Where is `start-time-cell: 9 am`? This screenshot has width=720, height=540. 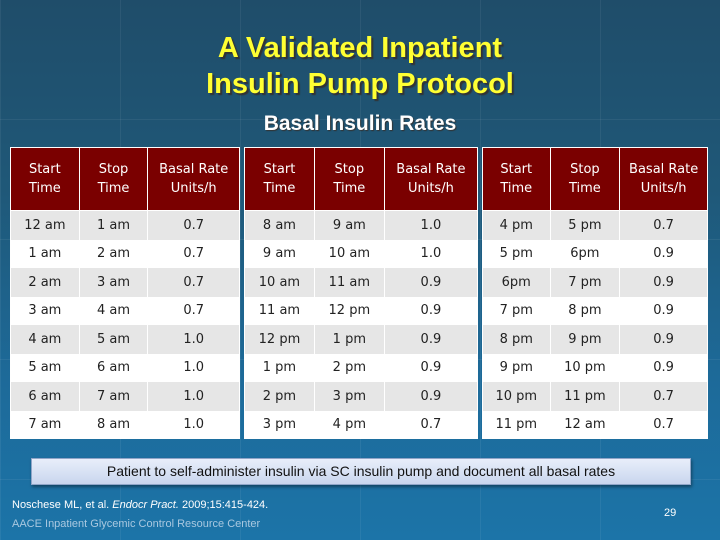
start-time-cell: 9 am is located at coordinates (279, 253).